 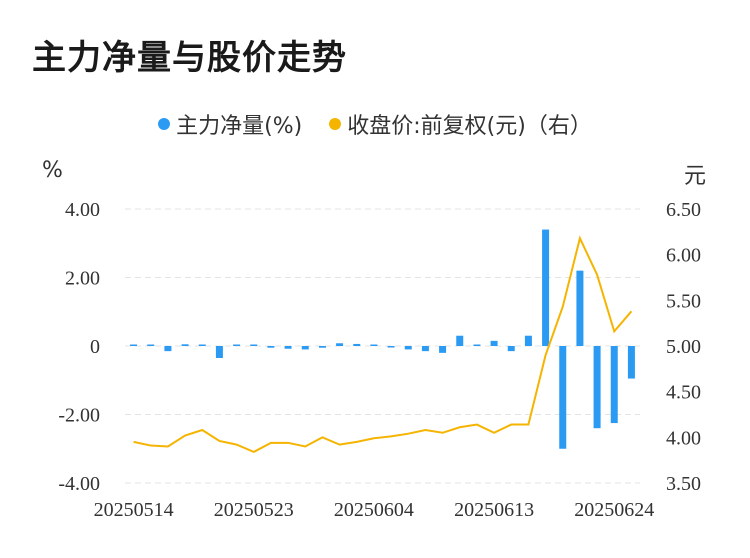 What do you see at coordinates (134, 510) in the screenshot?
I see `x-tick-label: 20250514` at bounding box center [134, 510].